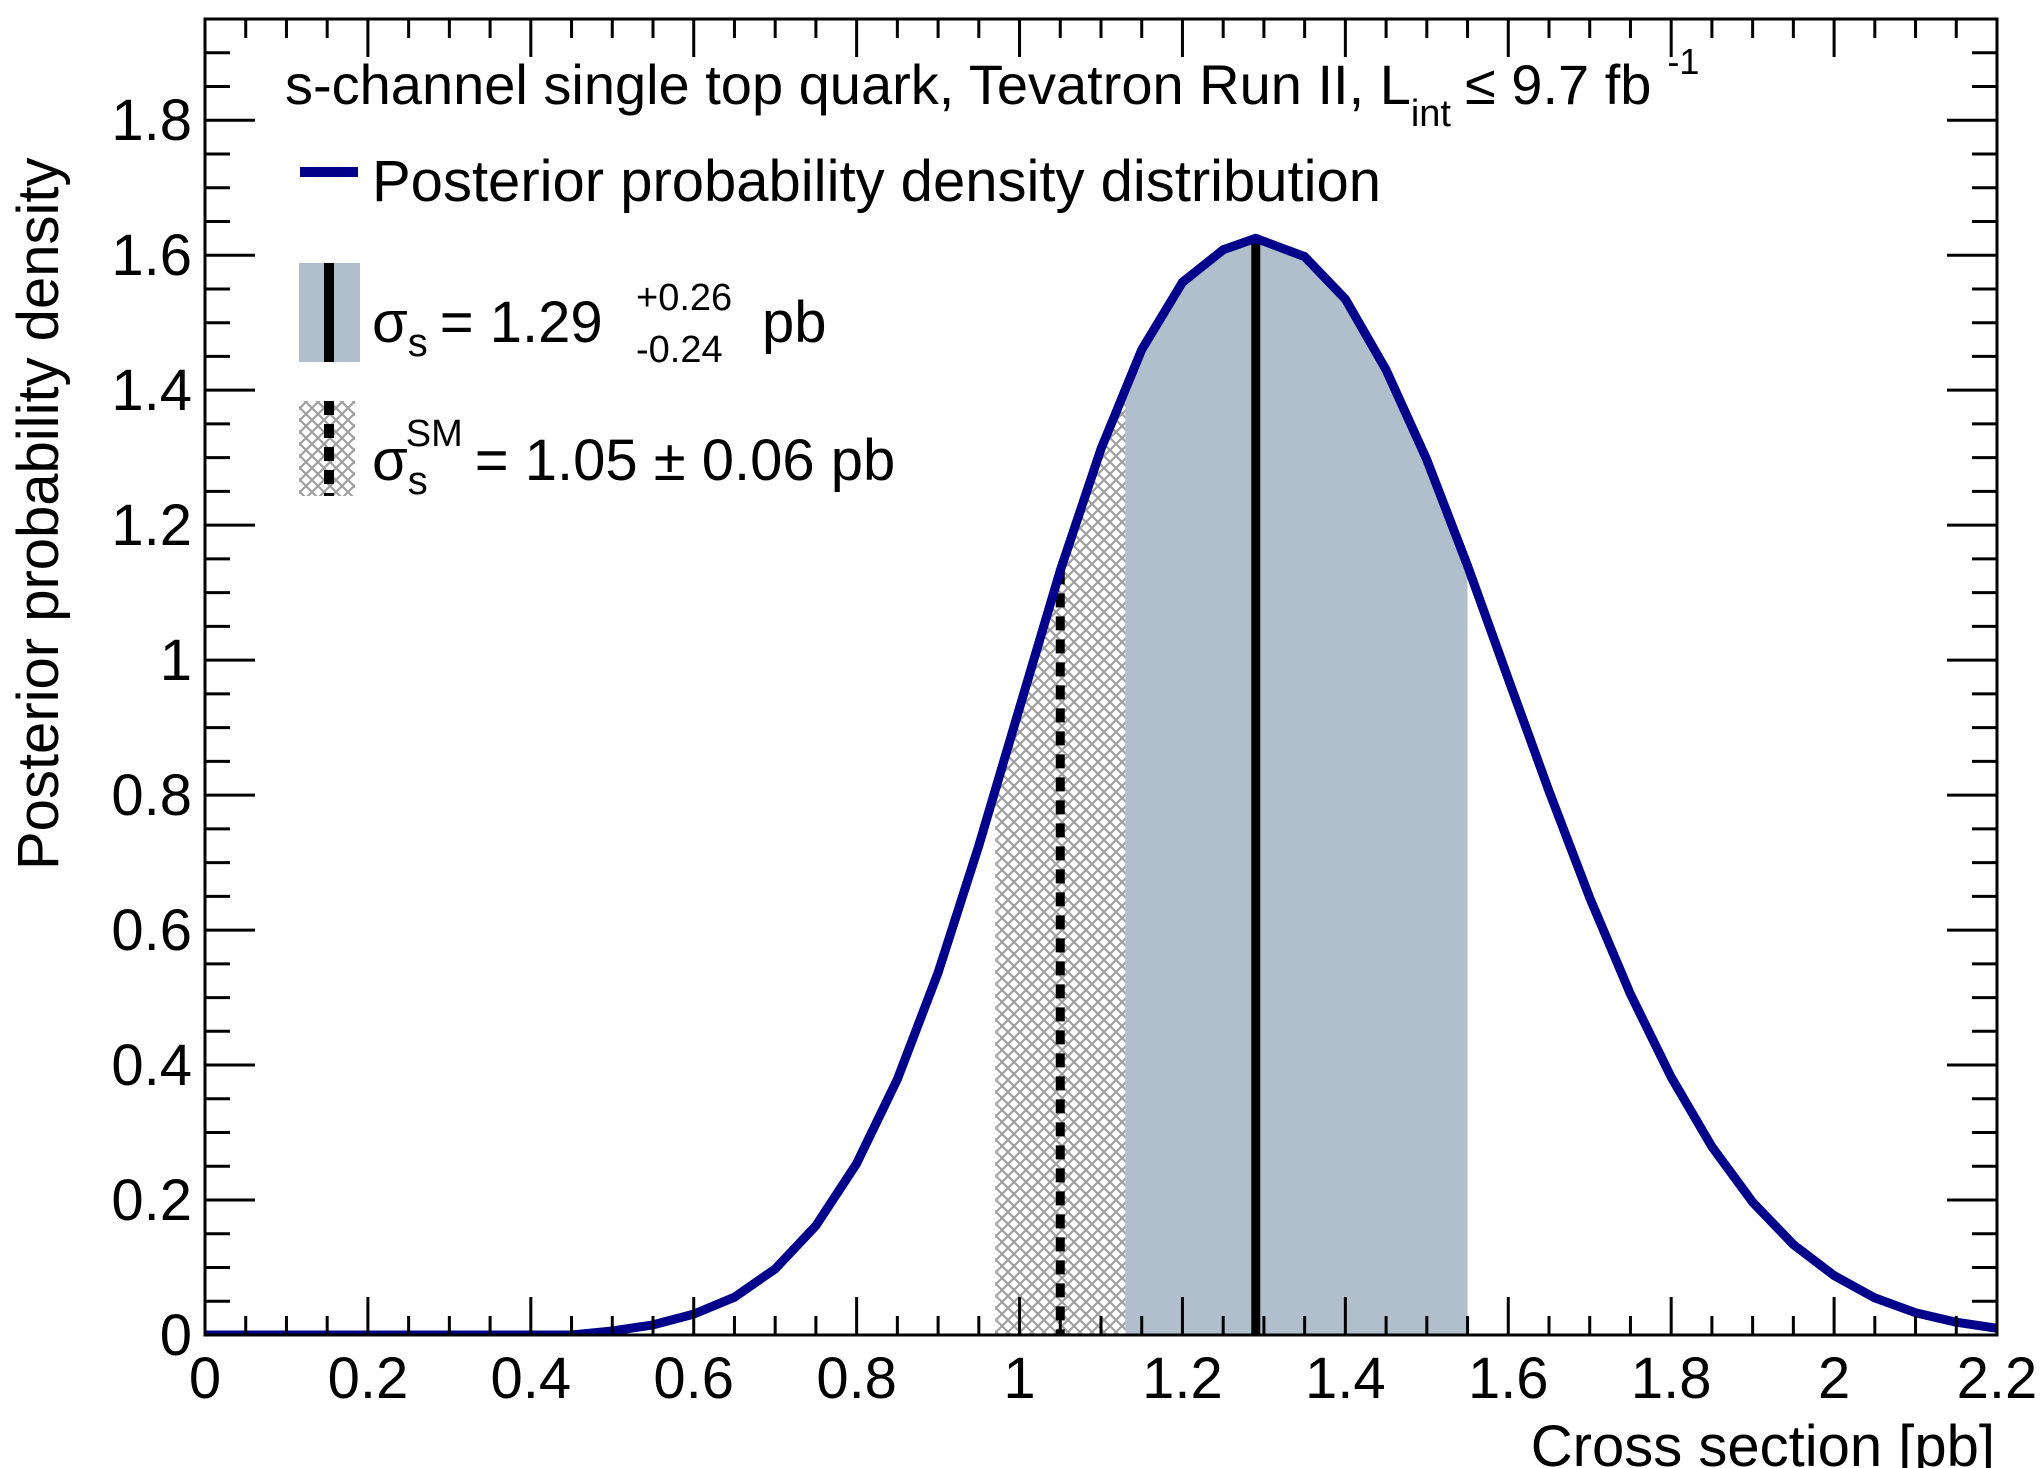 Image resolution: width=2043 pixels, height=1468 pixels. What do you see at coordinates (151, 1065) in the screenshot?
I see `y-tick-label: 0.4` at bounding box center [151, 1065].